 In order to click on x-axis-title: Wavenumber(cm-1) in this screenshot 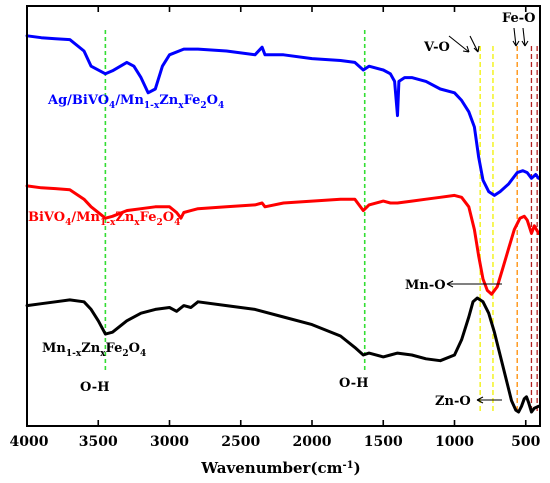, I will do `click(280, 468)`.